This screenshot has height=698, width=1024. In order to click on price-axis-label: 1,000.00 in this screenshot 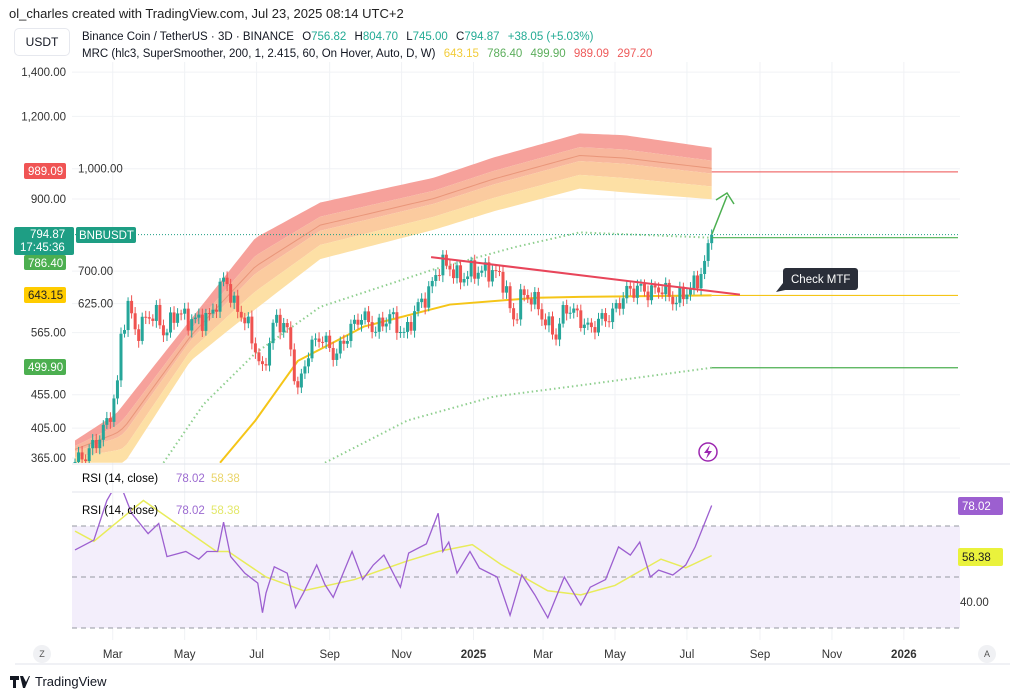, I will do `click(100, 170)`.